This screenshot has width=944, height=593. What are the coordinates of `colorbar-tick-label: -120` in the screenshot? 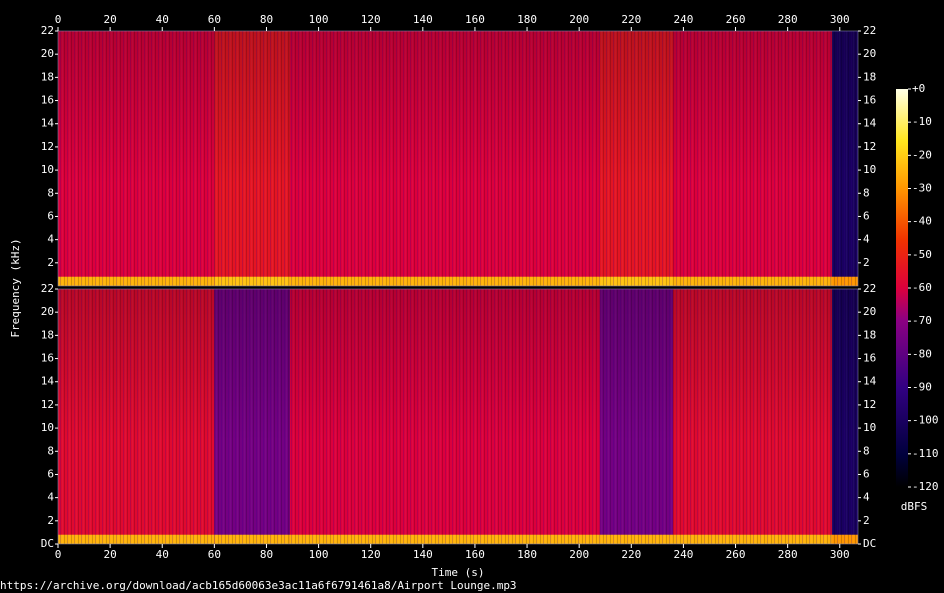 It's located at (925, 486).